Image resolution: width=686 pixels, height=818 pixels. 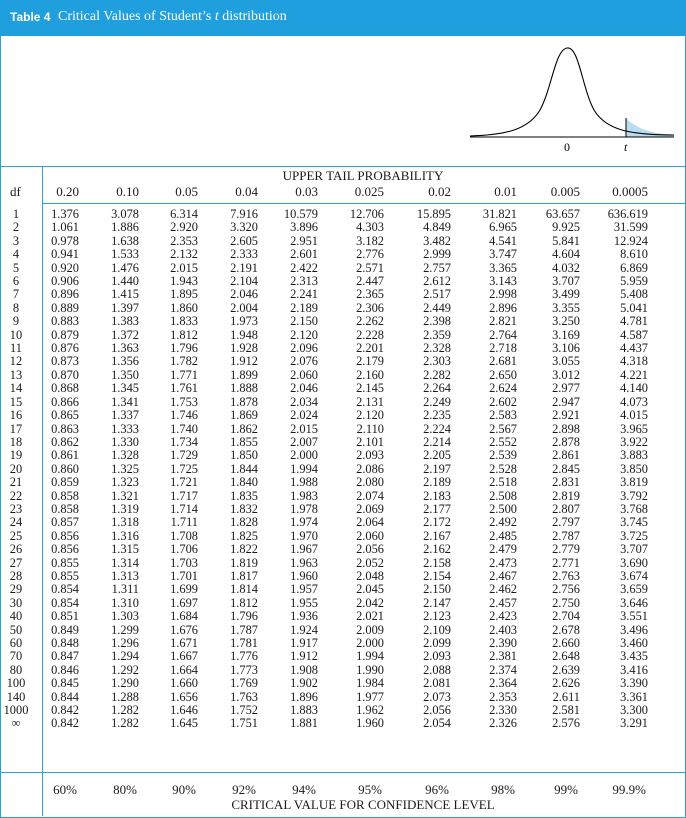 I want to click on value-cell: 2.150, so click(x=437, y=589).